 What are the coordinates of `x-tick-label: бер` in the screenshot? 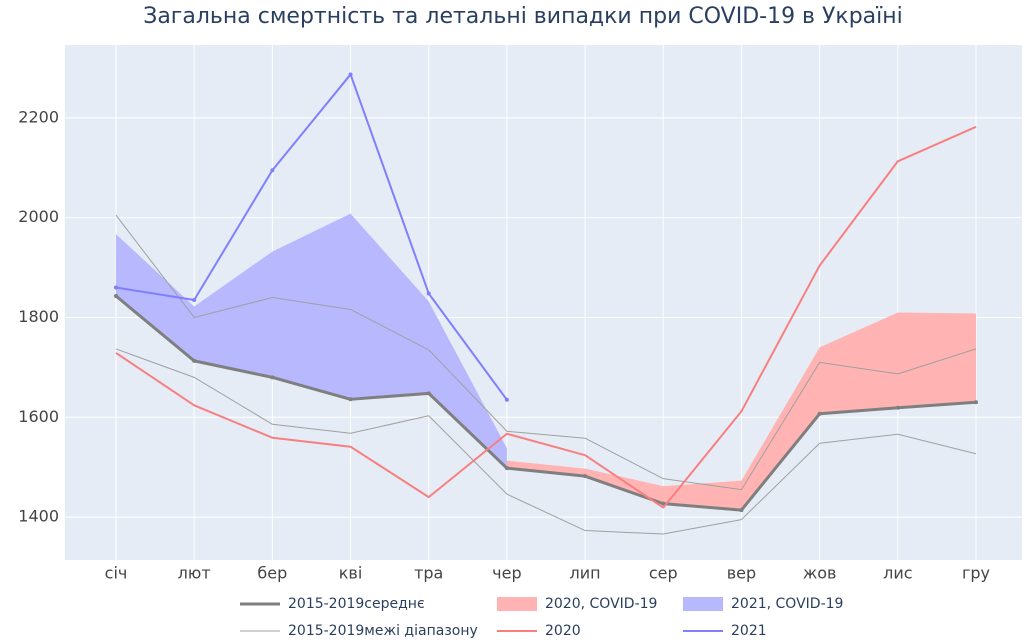 It's located at (272, 573).